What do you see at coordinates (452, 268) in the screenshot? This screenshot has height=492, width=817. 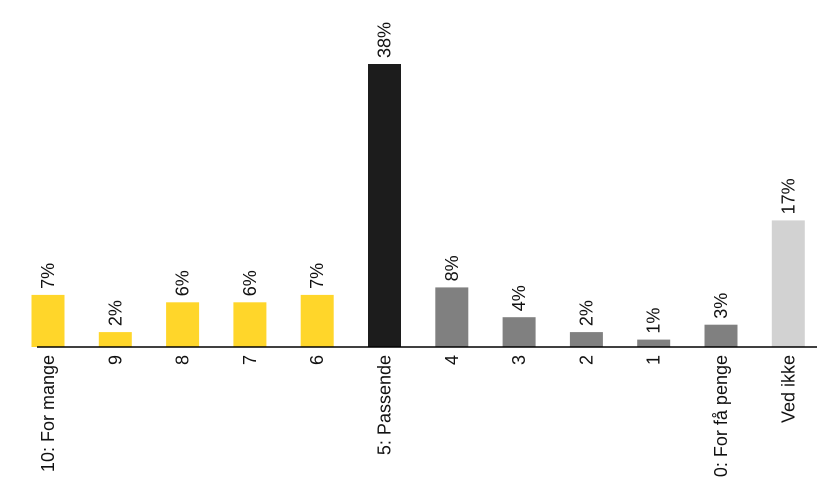 I see `value-label-6: 8%` at bounding box center [452, 268].